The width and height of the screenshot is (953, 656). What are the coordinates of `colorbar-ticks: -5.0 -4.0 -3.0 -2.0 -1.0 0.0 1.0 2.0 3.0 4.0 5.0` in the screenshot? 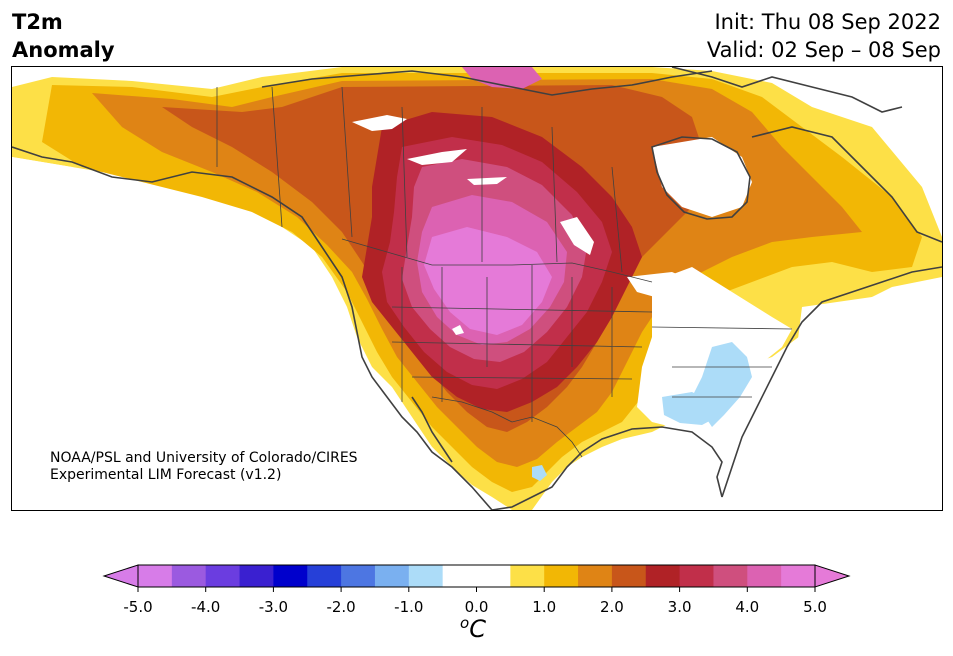 It's located at (475, 601).